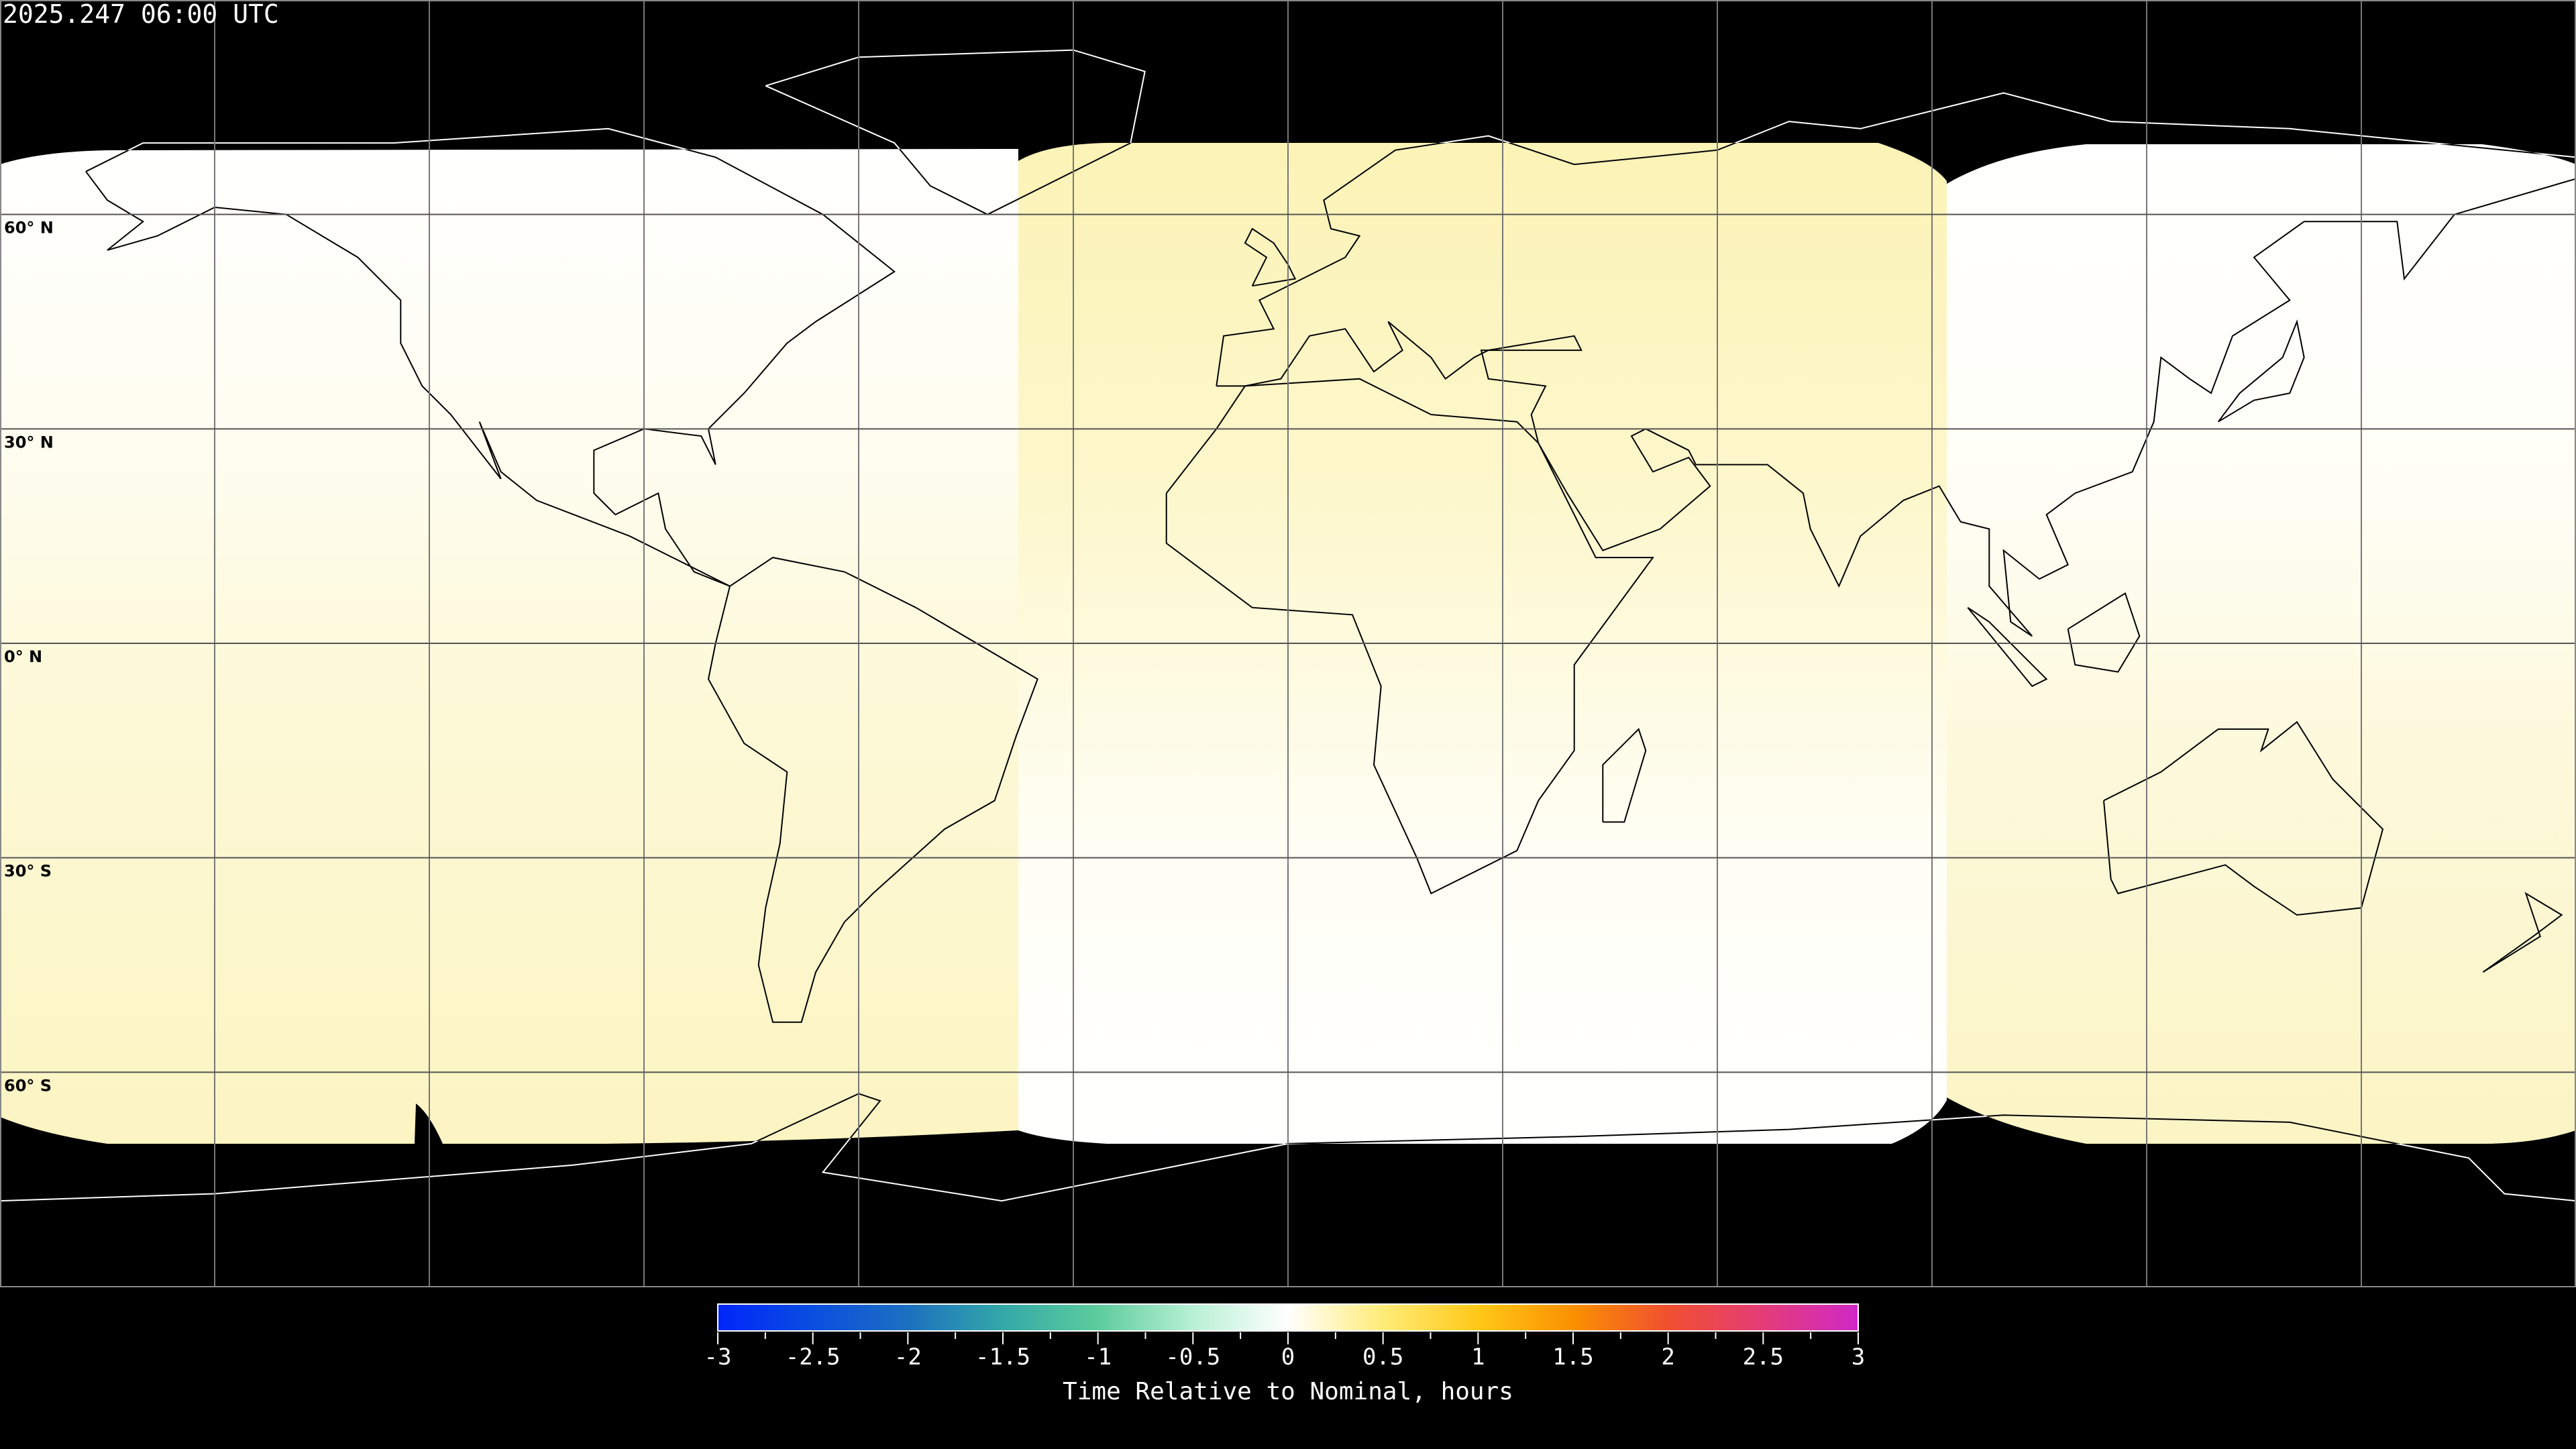  Describe the element at coordinates (2261, 371) in the screenshot. I see `coastline-japan` at that location.